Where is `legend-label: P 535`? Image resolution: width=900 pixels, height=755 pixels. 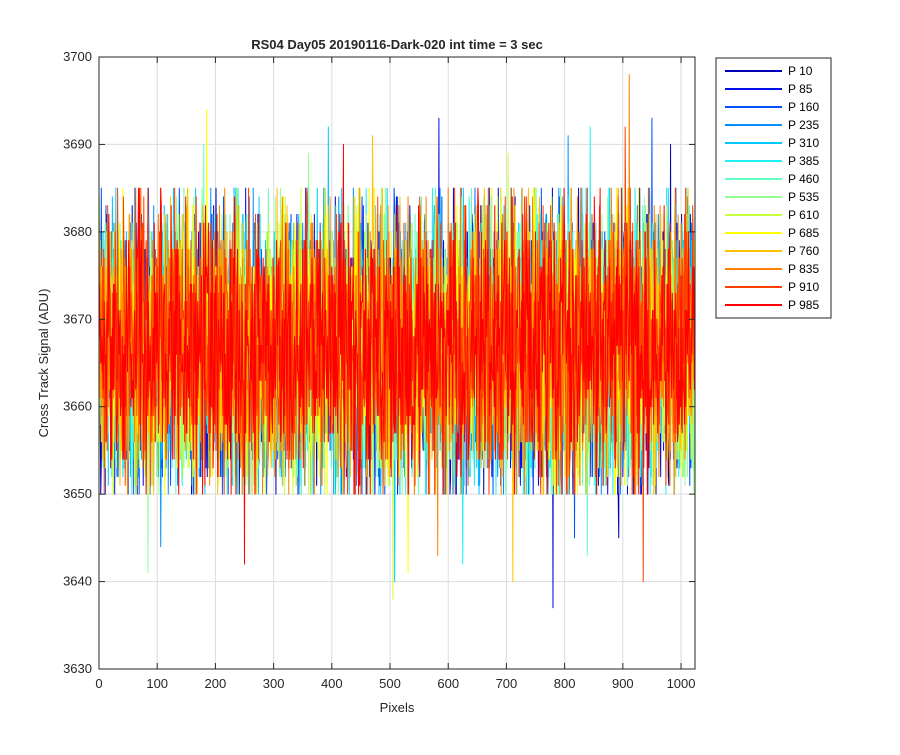
legend-label: P 535 is located at coordinates (803, 197).